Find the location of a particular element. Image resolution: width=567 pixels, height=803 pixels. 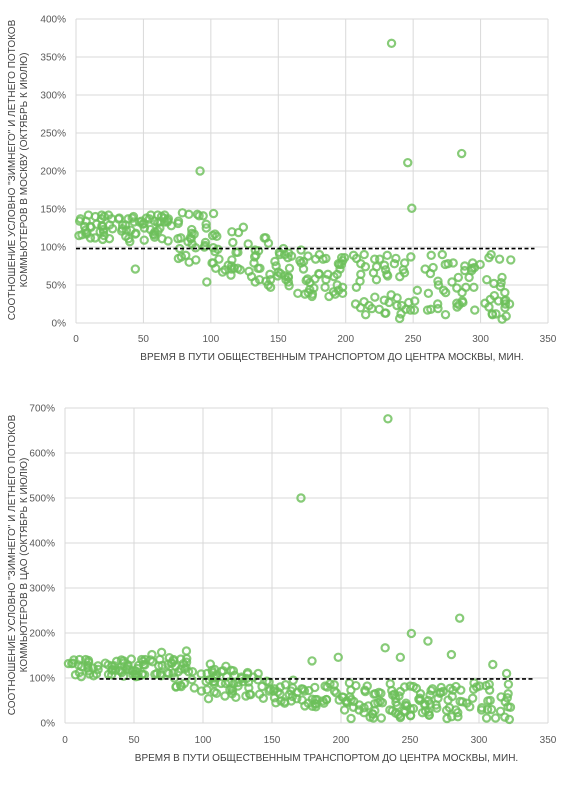

x-tick-label: 300 is located at coordinates (479, 740).